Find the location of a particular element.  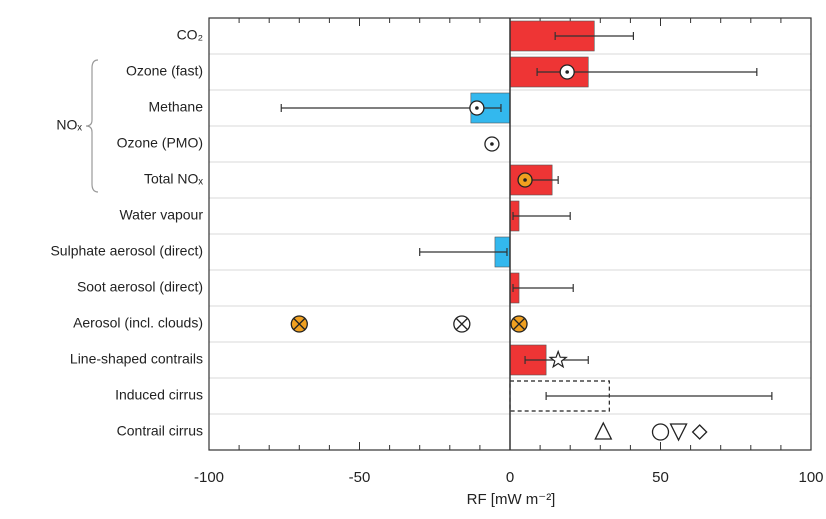

category-label: Soot aerosol (direct) is located at coordinates (140, 287).